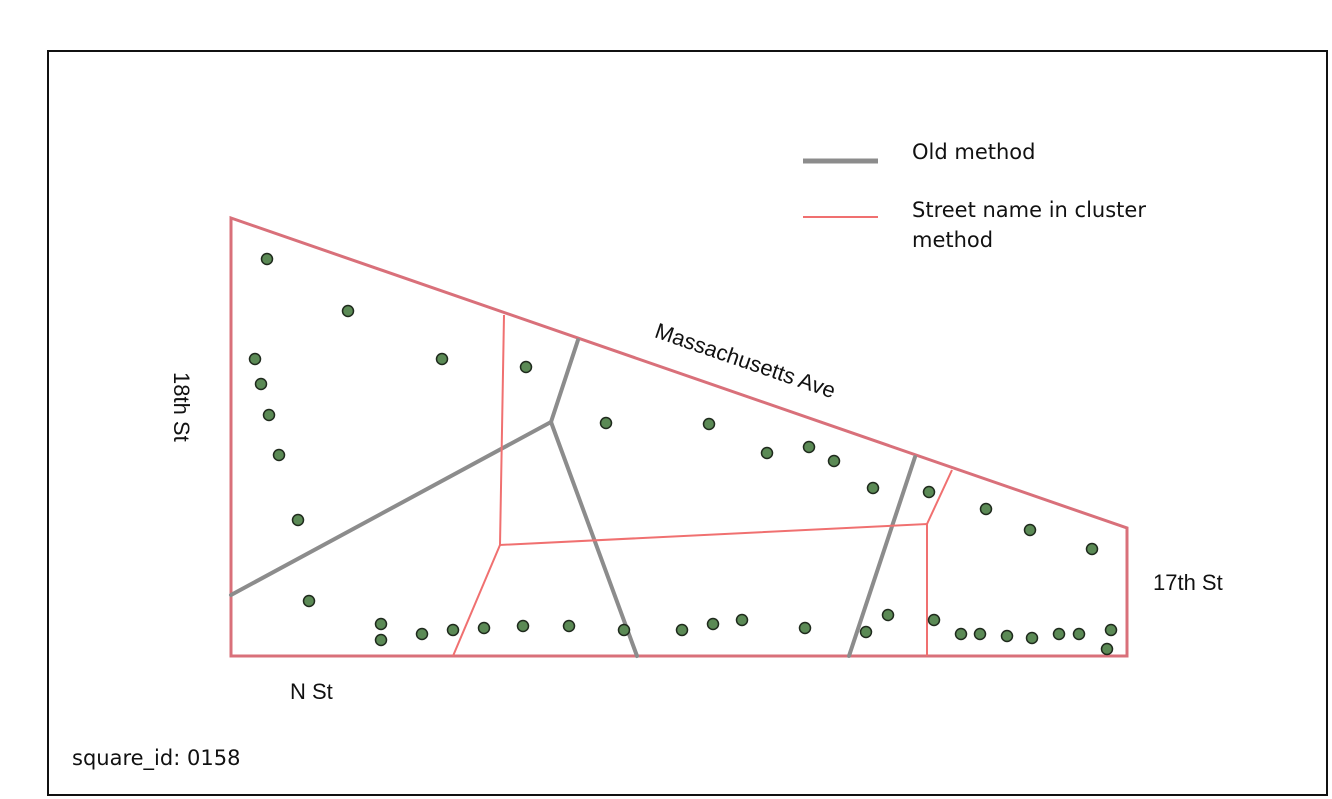 This screenshot has width=1332, height=799. I want to click on legend-old-method-label: Old method, so click(974, 152).